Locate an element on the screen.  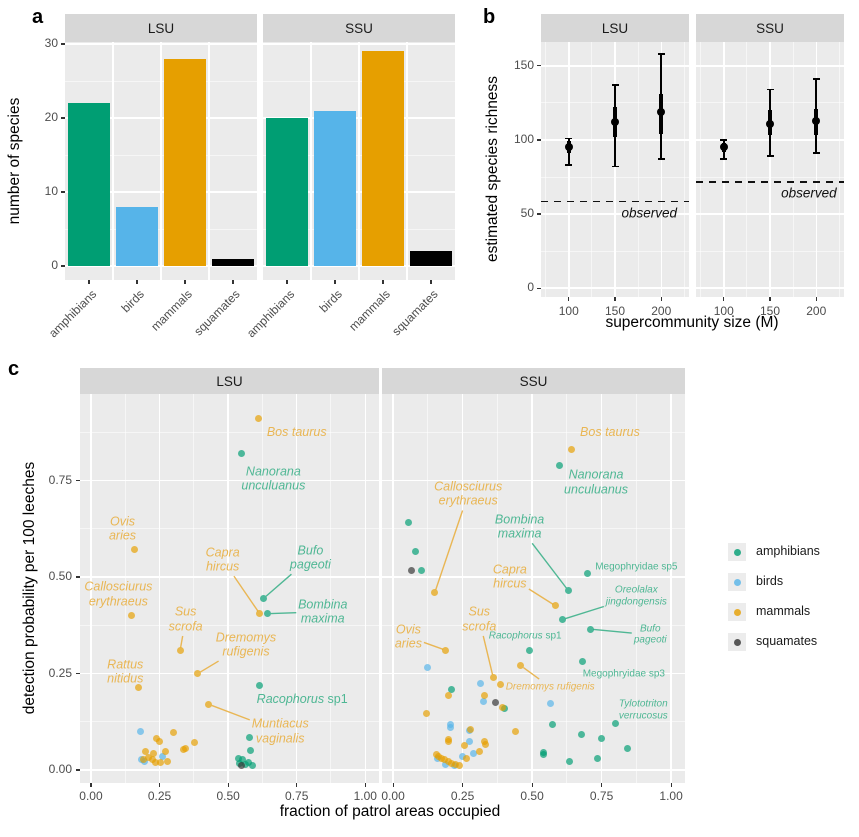
species-label: Sus scrofa is located at coordinates (479, 619).